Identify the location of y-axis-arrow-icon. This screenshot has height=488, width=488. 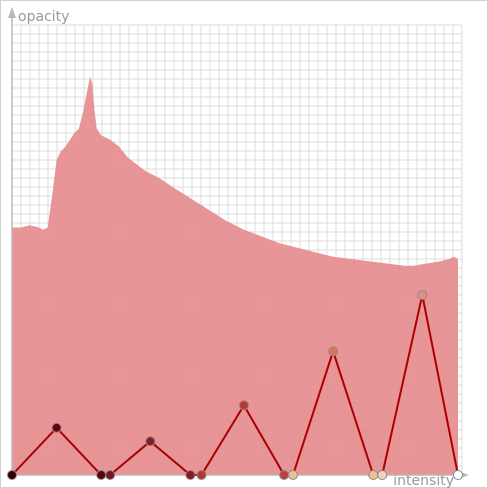
(12, 12).